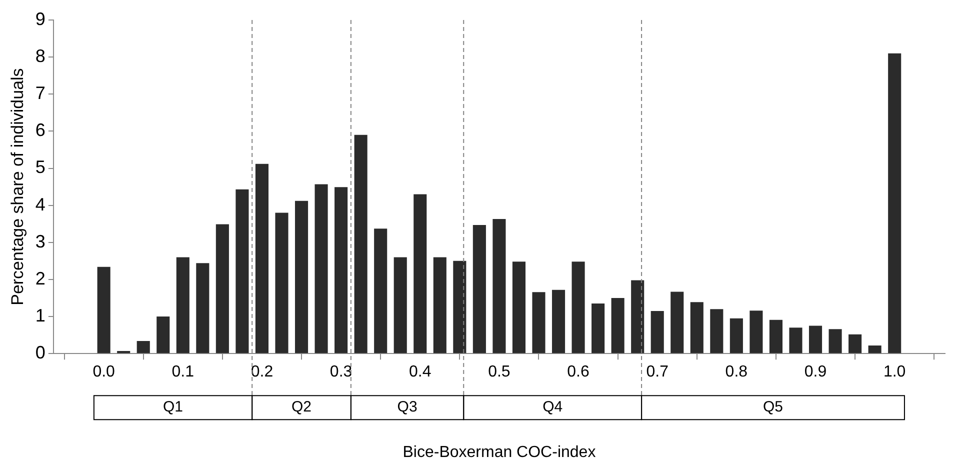  What do you see at coordinates (40, 204) in the screenshot?
I see `y-tick-label: 4` at bounding box center [40, 204].